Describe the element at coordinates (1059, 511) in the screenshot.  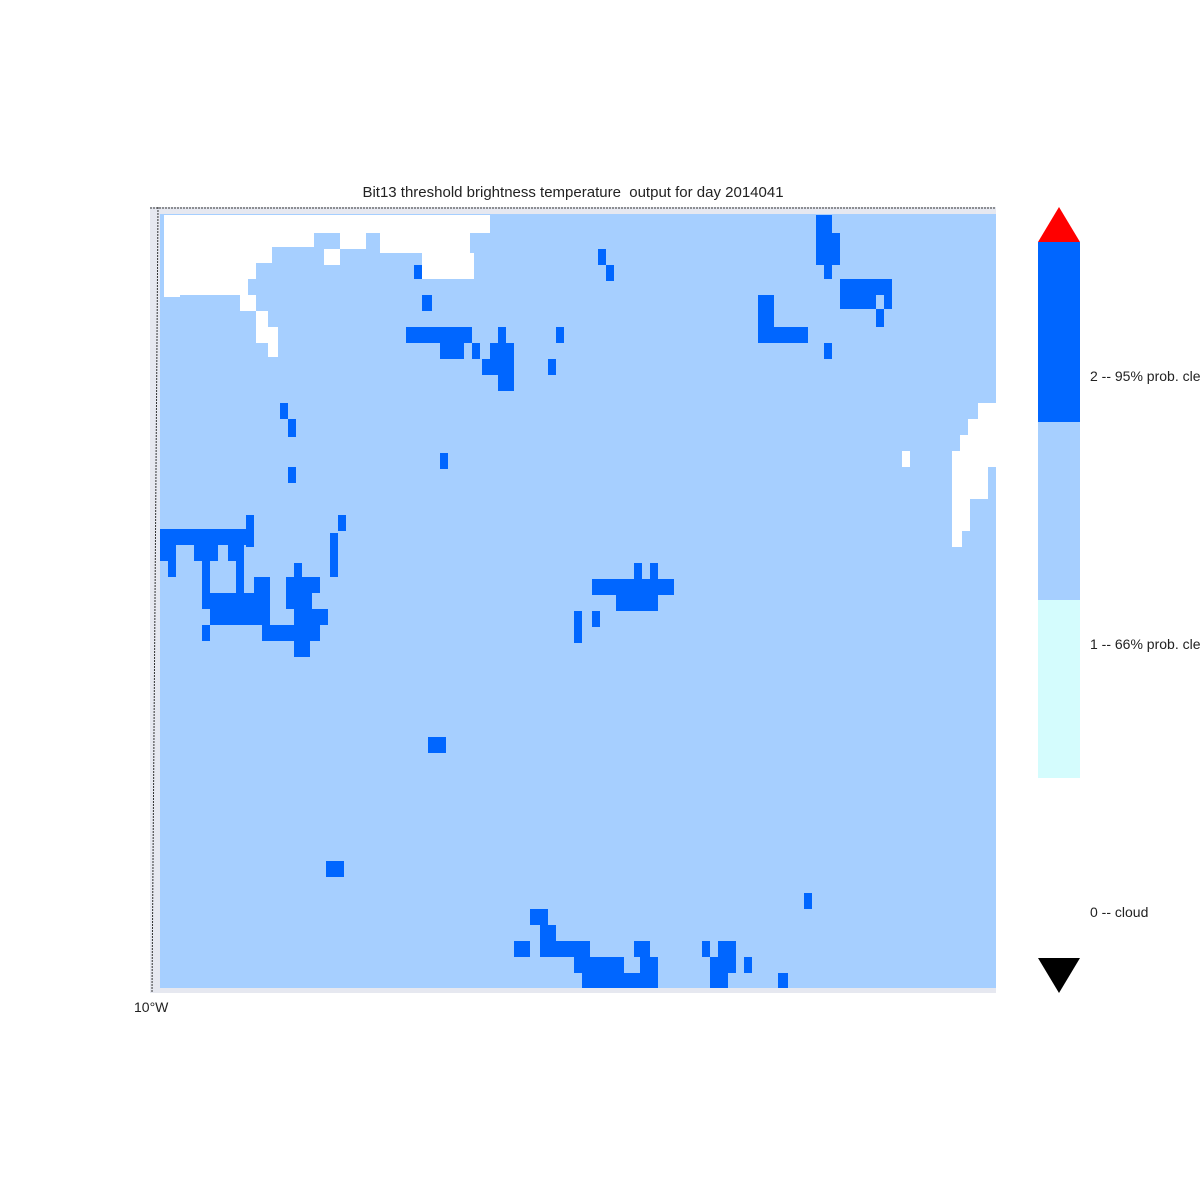
I see `colorbar-class1-upper` at that location.